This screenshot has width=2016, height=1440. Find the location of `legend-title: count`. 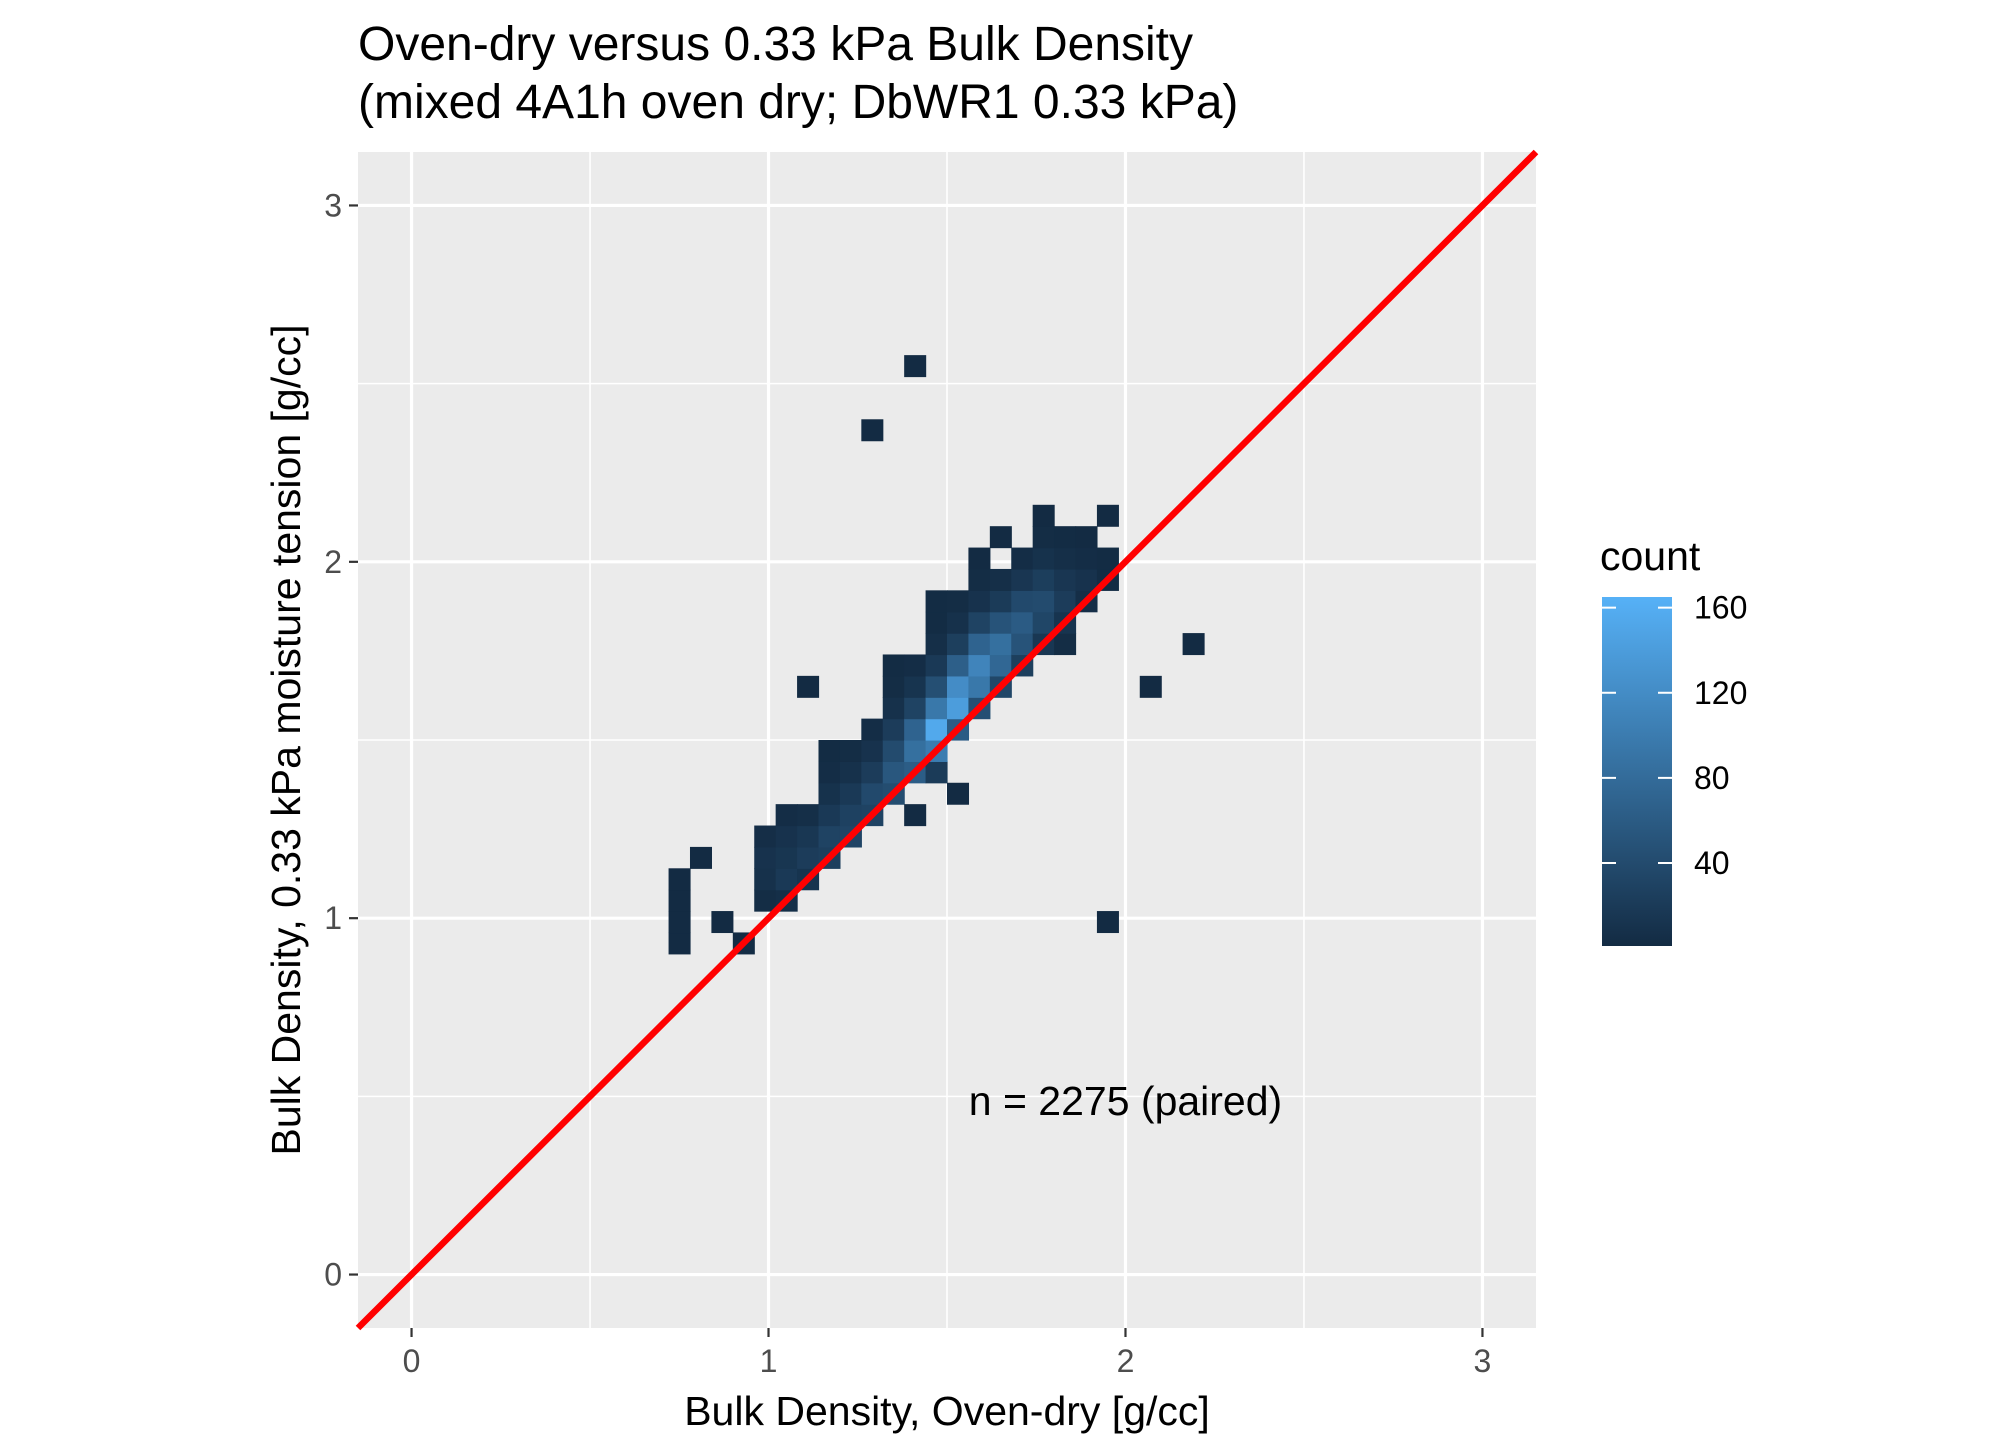

legend-title: count is located at coordinates (1650, 556).